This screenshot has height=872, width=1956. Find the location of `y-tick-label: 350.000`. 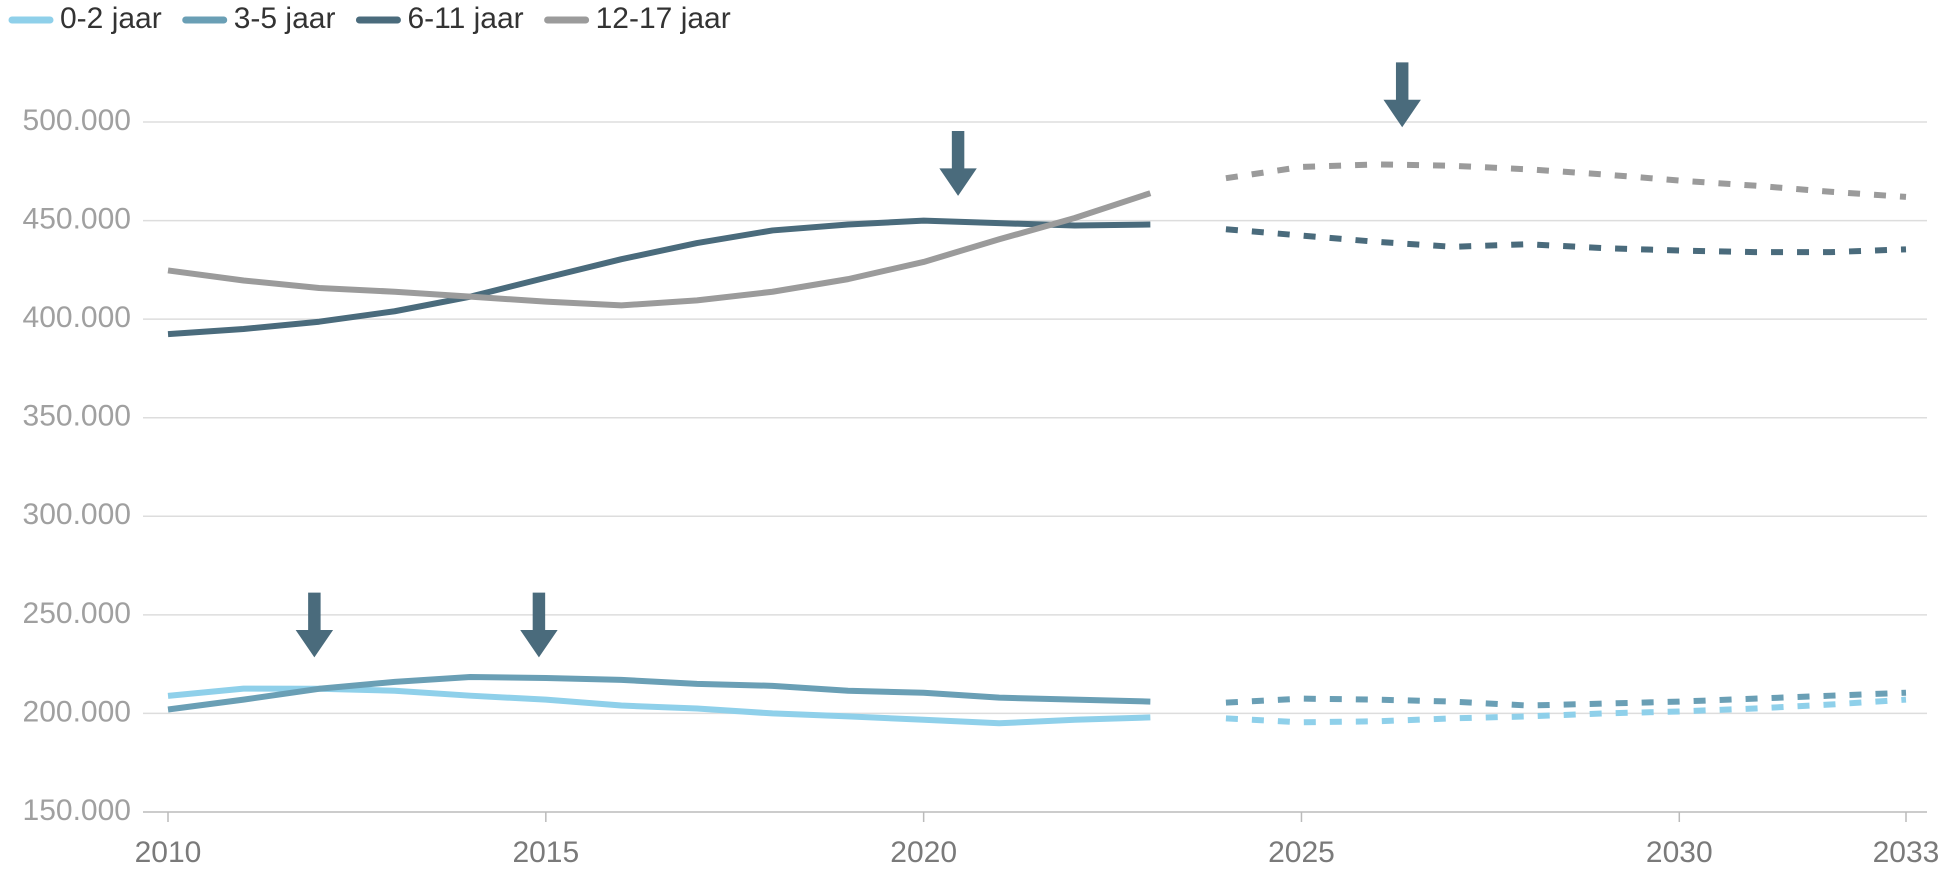

y-tick-label: 350.000 is located at coordinates (77, 416).